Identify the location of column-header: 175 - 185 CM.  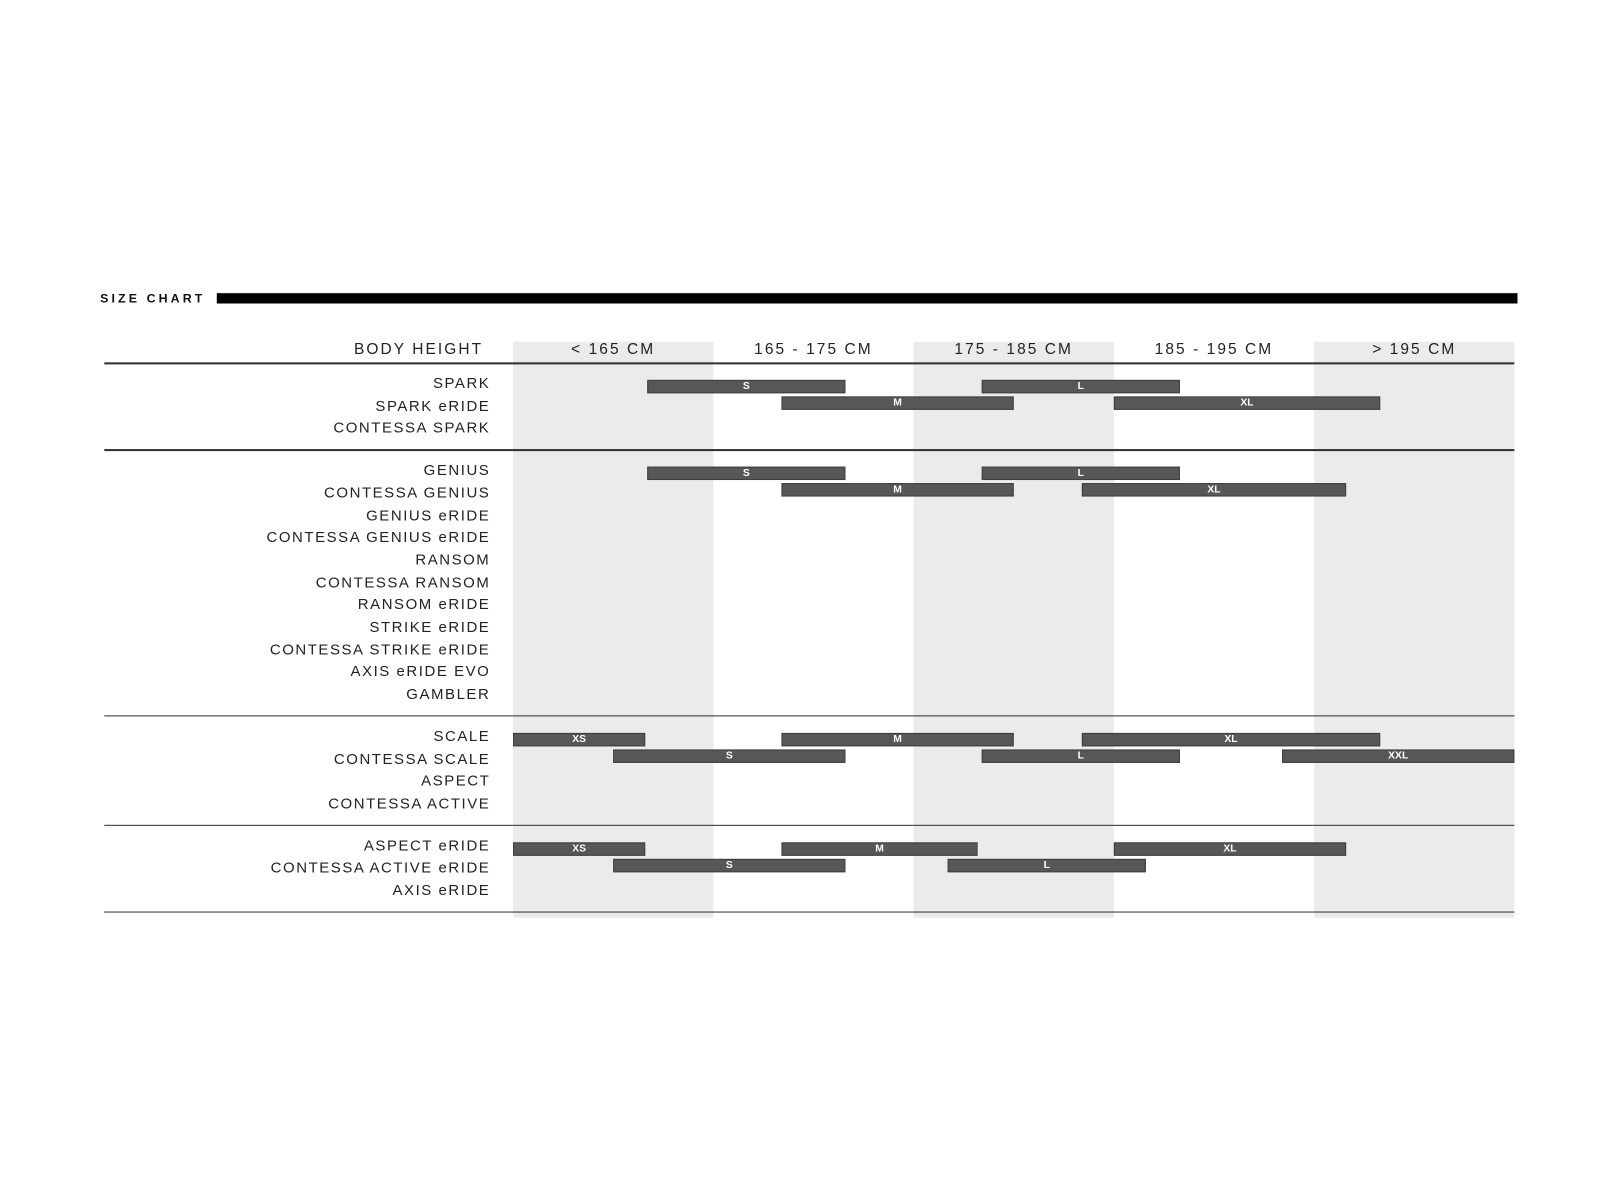
(1014, 349).